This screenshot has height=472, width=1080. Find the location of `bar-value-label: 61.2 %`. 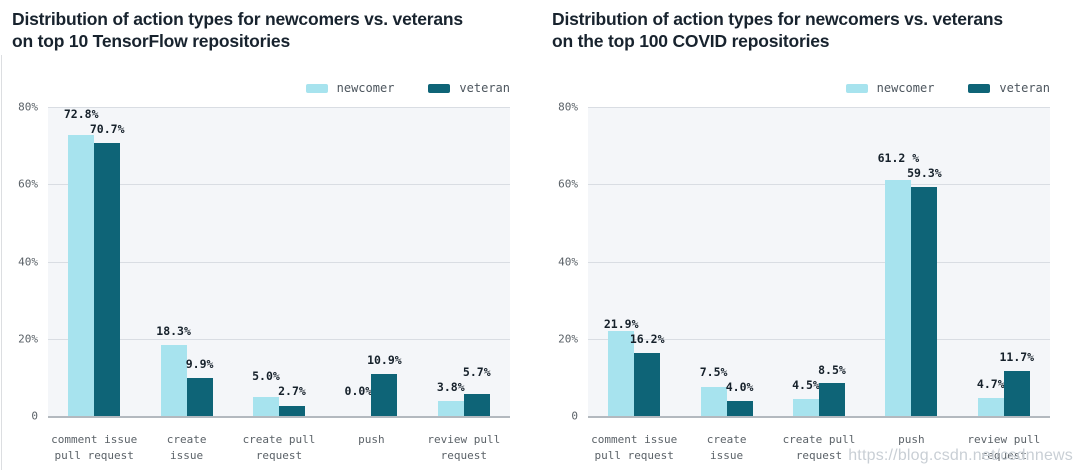

bar-value-label: 61.2 % is located at coordinates (898, 157).